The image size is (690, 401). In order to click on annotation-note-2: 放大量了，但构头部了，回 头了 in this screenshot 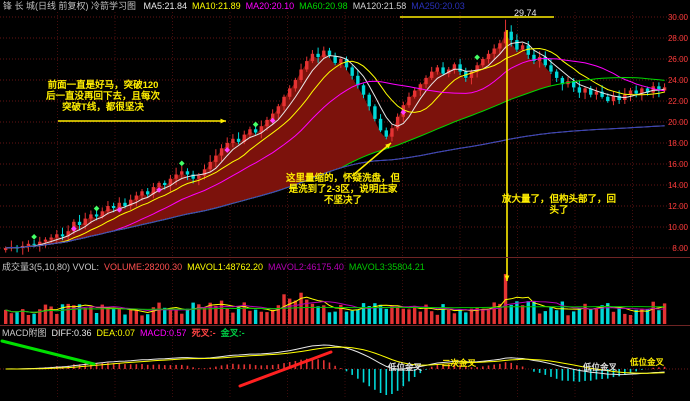, I will do `click(559, 205)`.